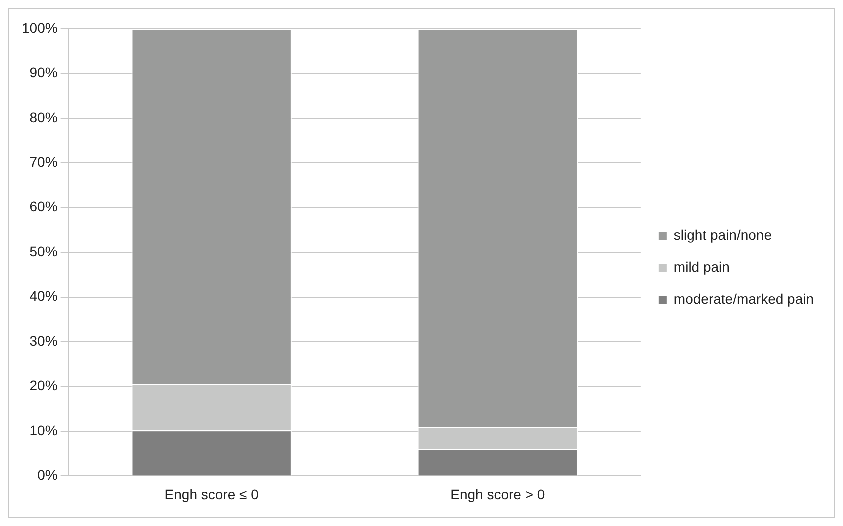  What do you see at coordinates (744, 298) in the screenshot?
I see `legend-label: moderate/marked pain` at bounding box center [744, 298].